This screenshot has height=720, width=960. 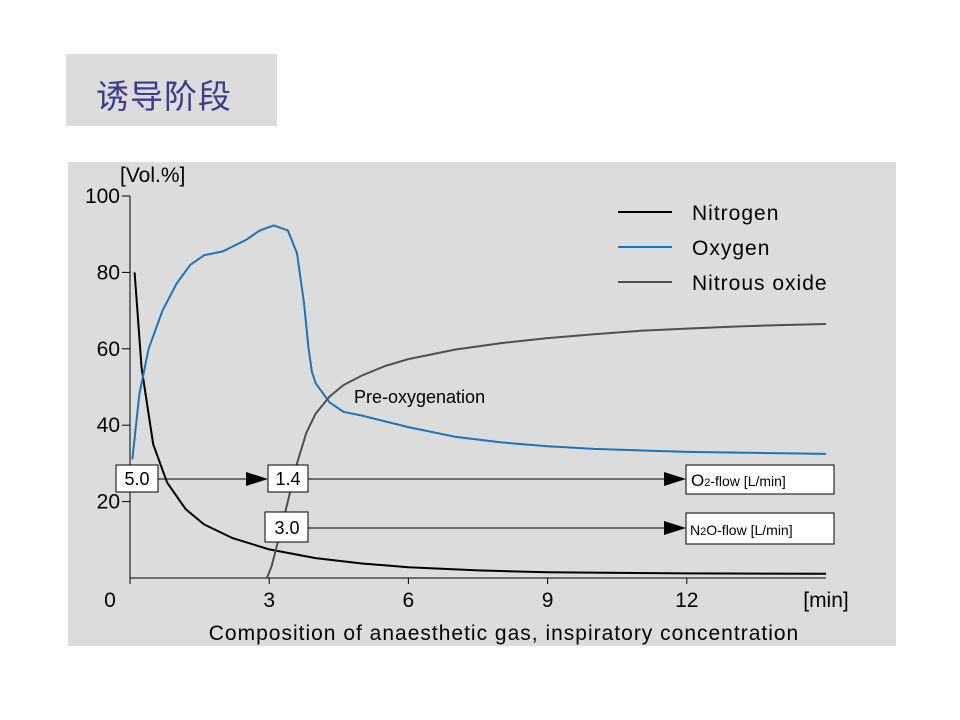 I want to click on pre-oxygenation-label: Pre-oxygenation, so click(x=419, y=397).